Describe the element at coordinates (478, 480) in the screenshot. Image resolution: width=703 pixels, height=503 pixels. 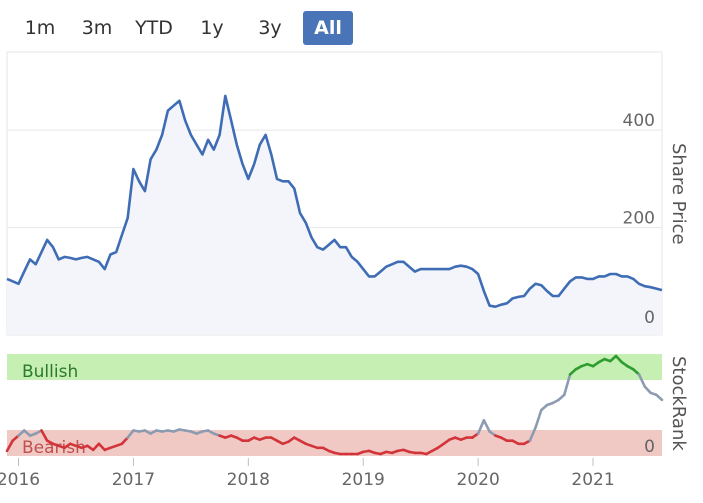
I see `x-tick-label: 2020` at that location.